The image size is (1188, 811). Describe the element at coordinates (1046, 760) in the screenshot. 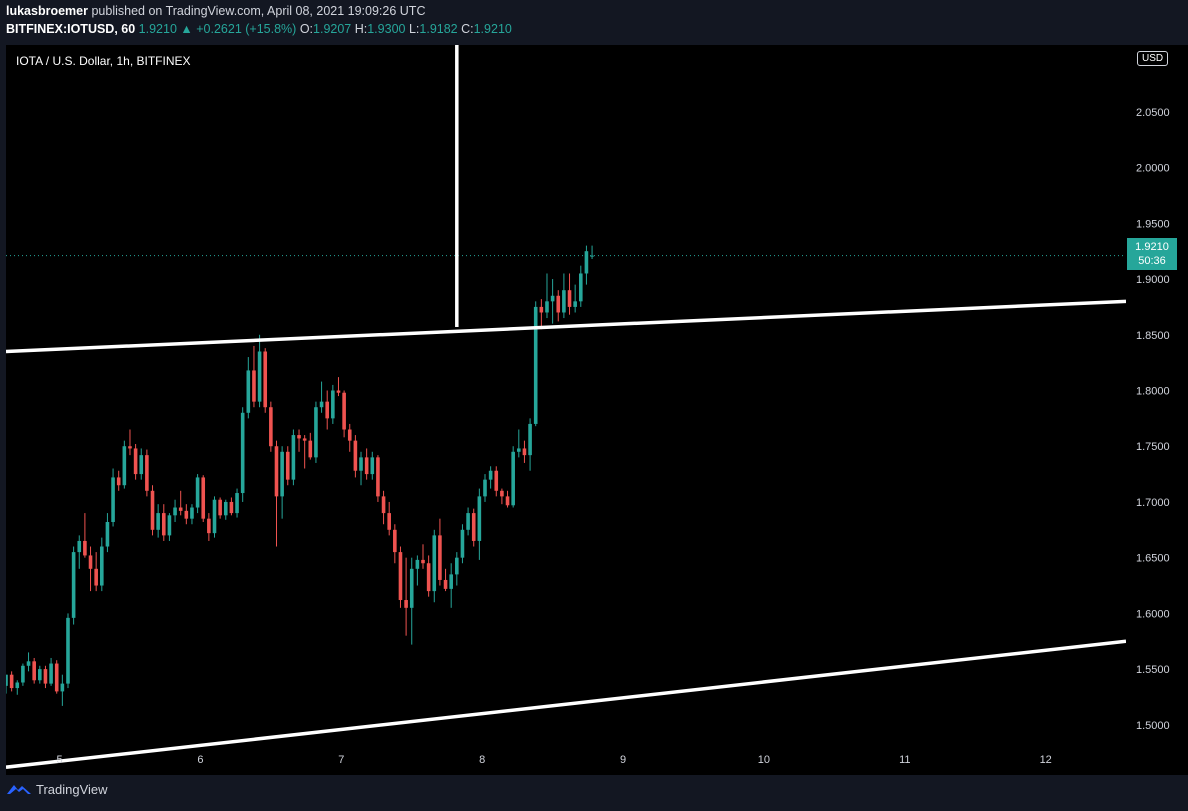

I see `x-tick-label: 12` at that location.